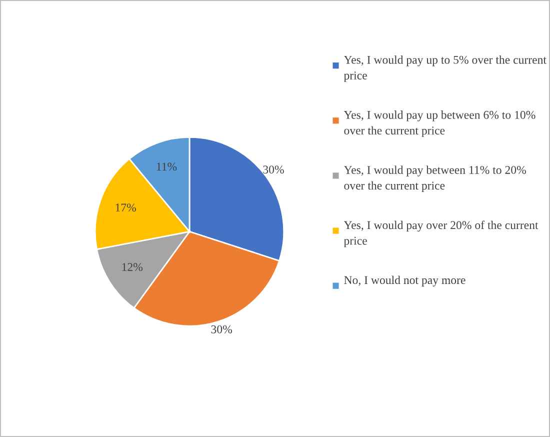 This screenshot has height=437, width=550. Describe the element at coordinates (126, 208) in the screenshot. I see `data-label: 17%` at that location.